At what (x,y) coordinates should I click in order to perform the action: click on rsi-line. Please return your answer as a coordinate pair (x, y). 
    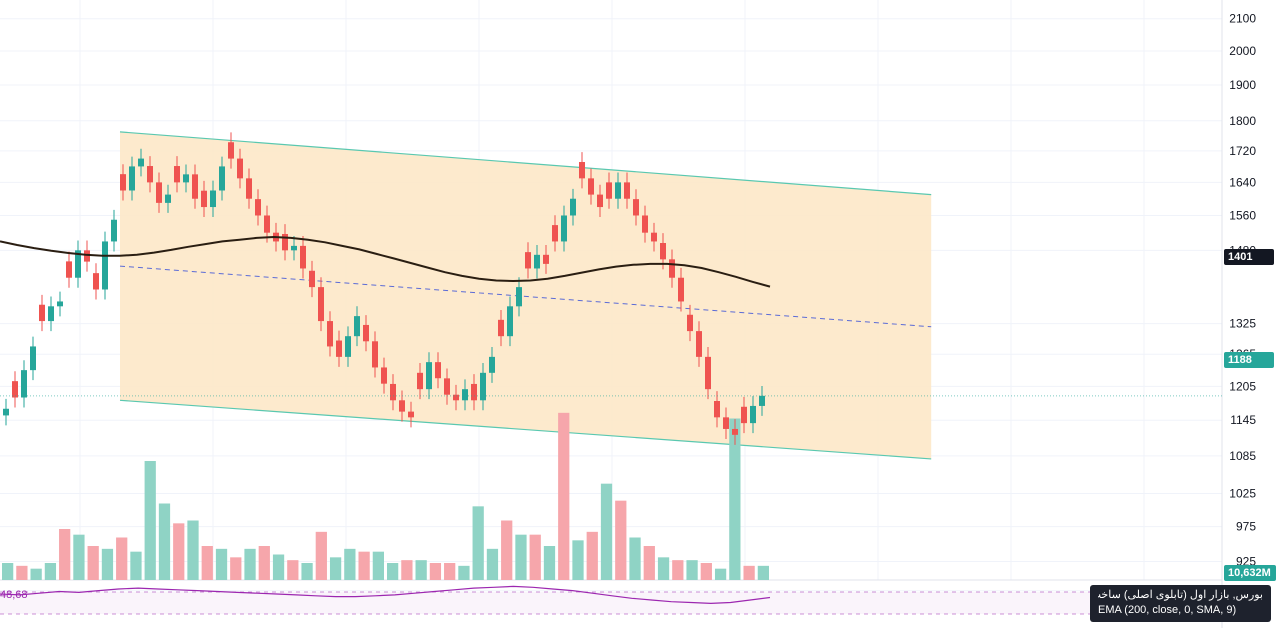
    Looking at the image, I should click on (385, 595).